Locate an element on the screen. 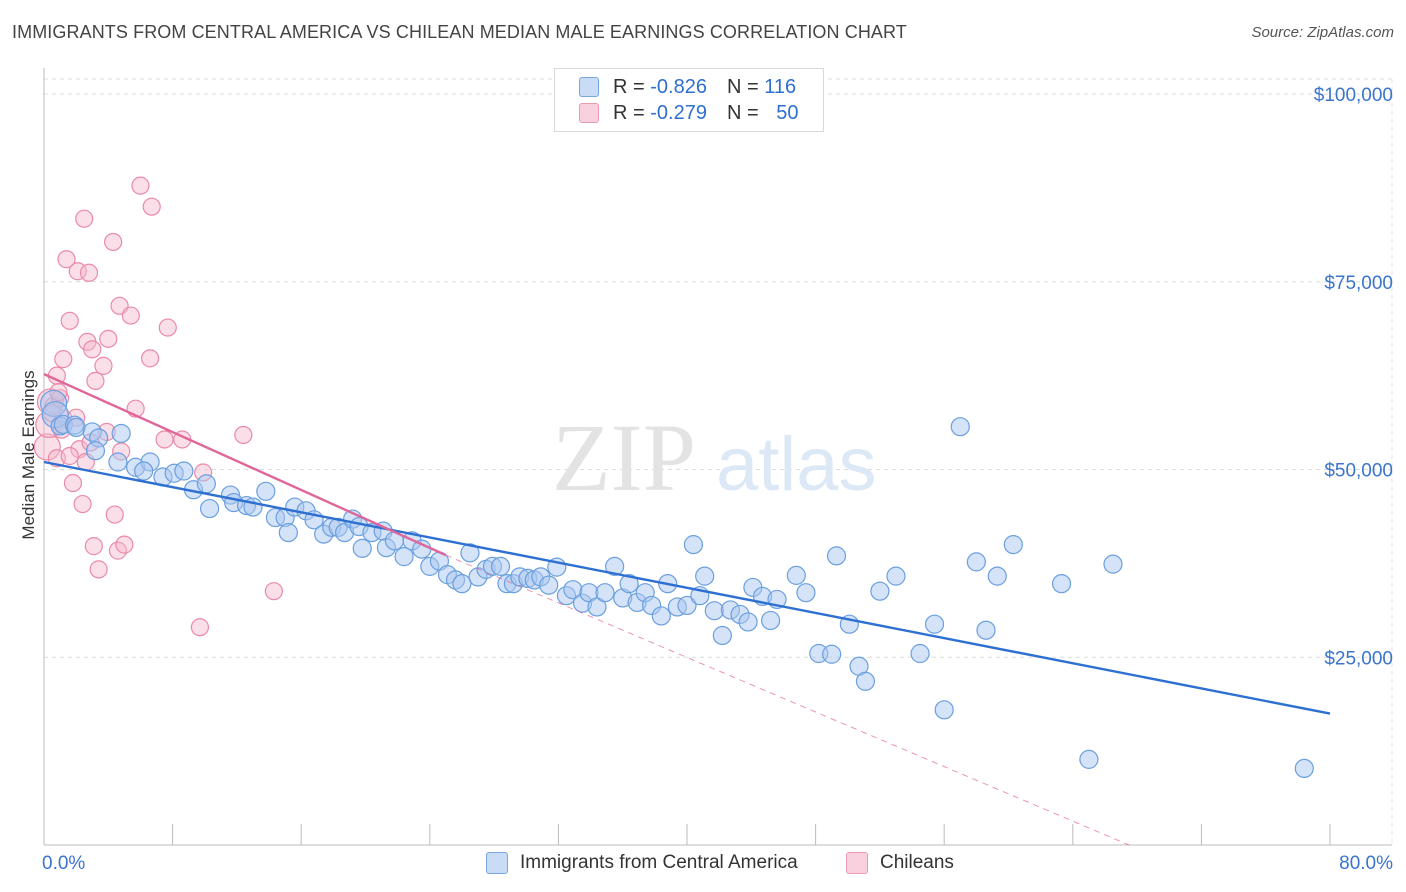  watermark: ZIP atlas is located at coordinates (714, 457).